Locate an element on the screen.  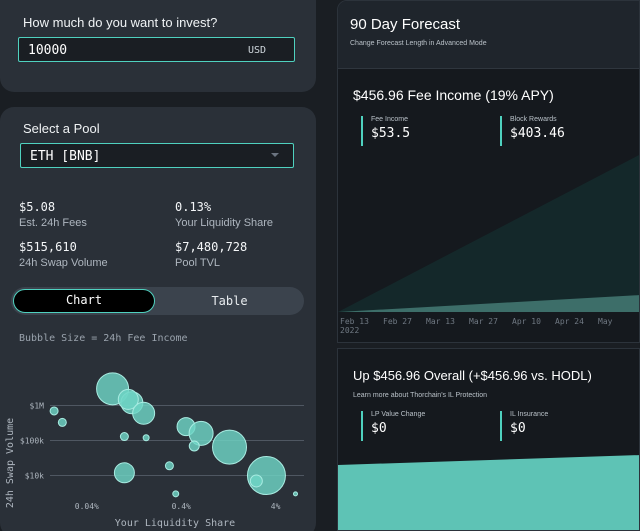
view-toggle: Chart Table is located at coordinates (157, 301).